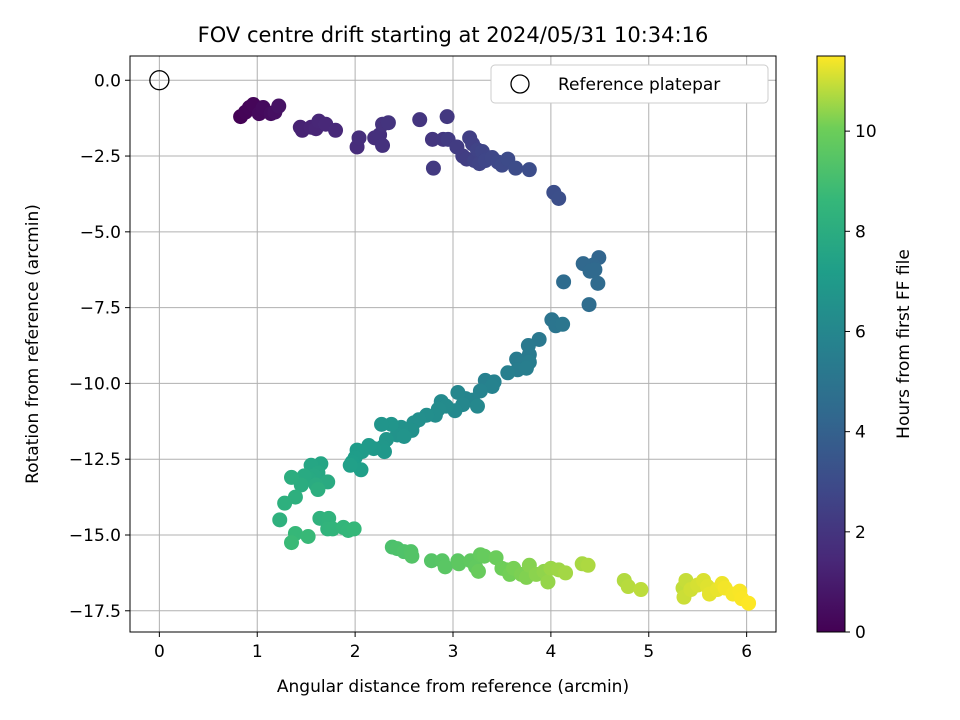 The image size is (960, 720). I want to click on x-tick-label: 2, so click(355, 652).